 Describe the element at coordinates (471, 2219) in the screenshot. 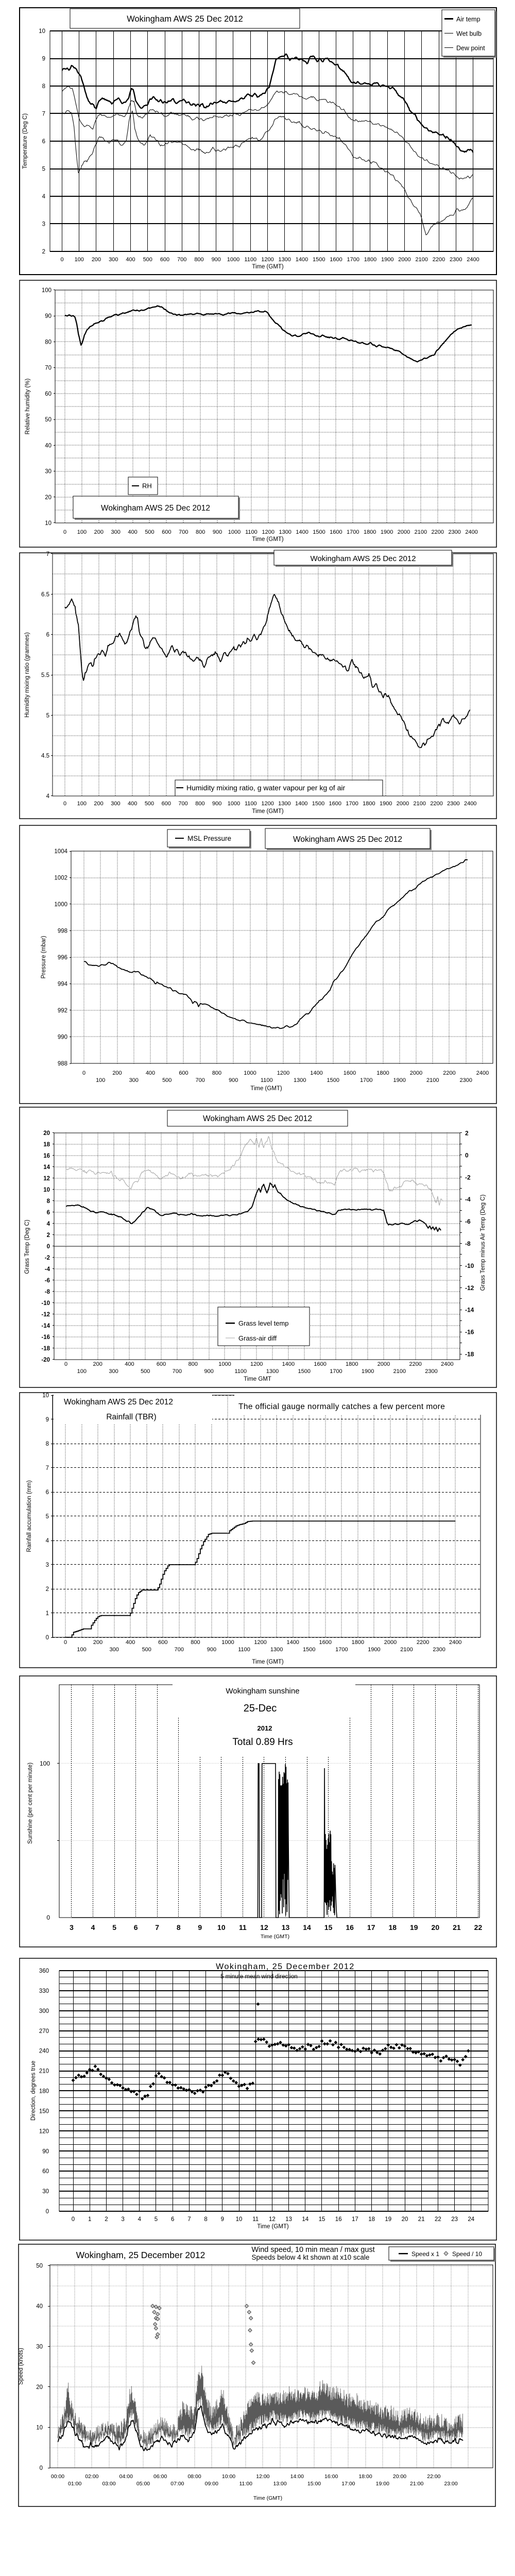

I see `svg-text: 24` at that location.